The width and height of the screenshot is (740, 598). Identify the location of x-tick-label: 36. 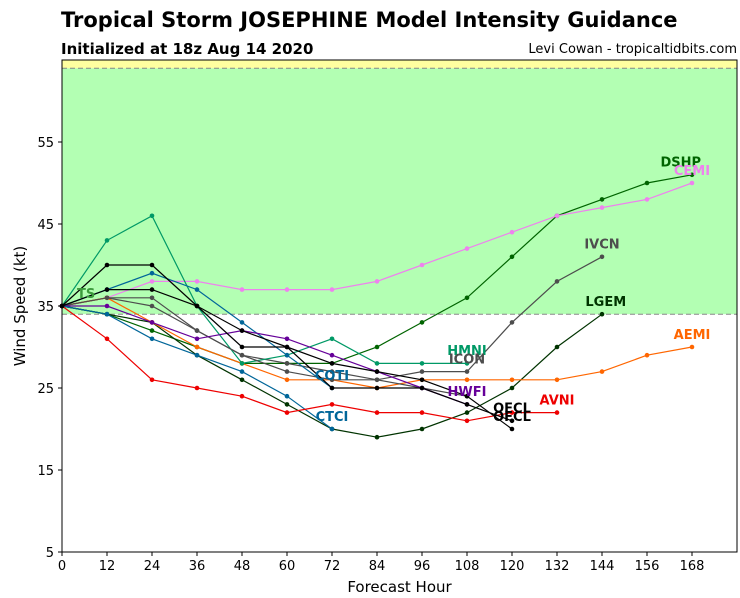
(197, 566).